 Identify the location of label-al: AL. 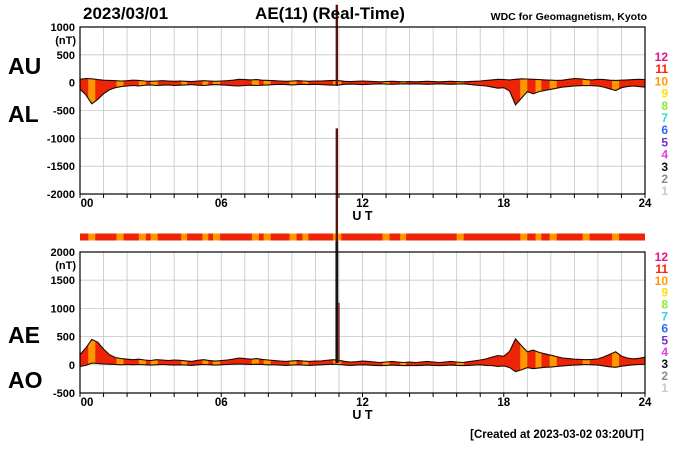
(23, 114).